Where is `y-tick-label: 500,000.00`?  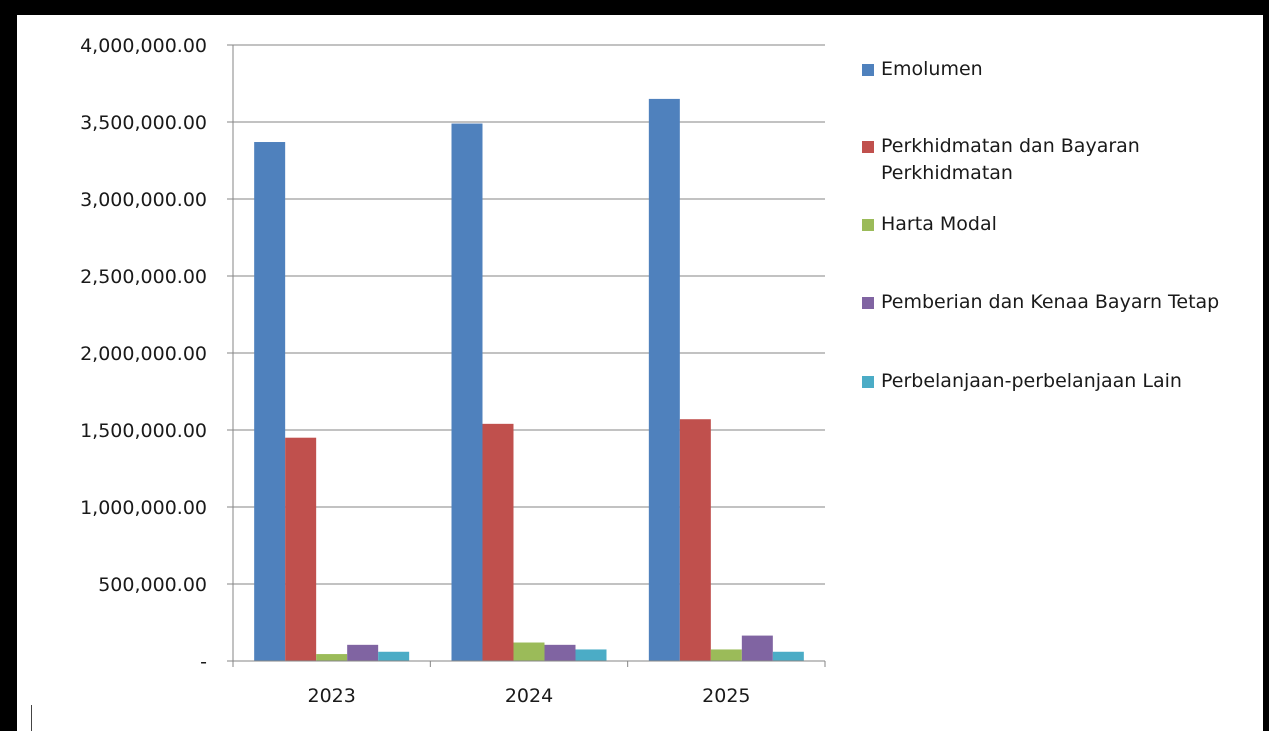 y-tick-label: 500,000.00 is located at coordinates (152, 585).